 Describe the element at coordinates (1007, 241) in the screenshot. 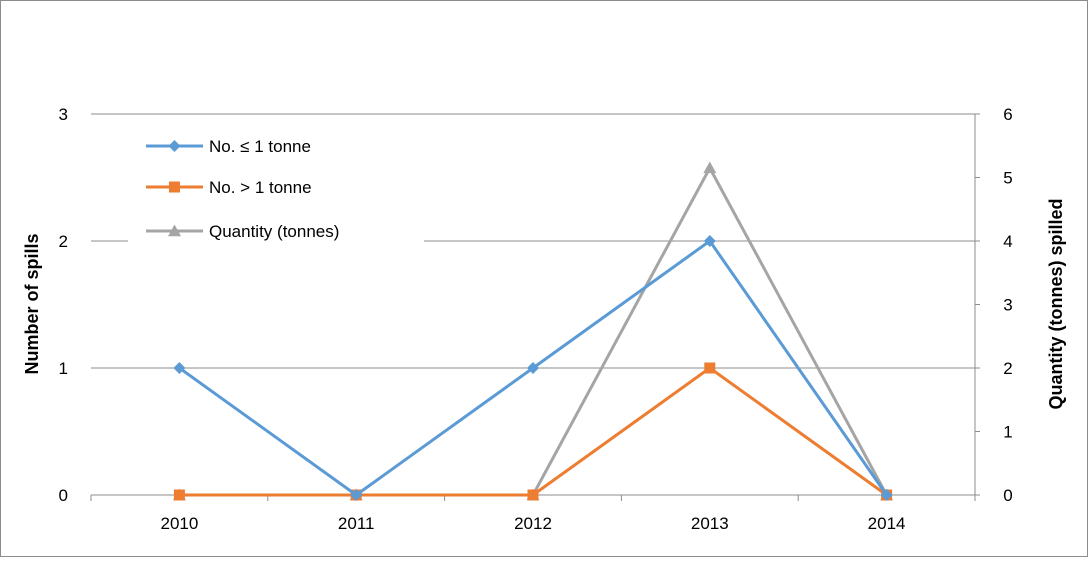

I see `y2-tick-label: 4` at that location.